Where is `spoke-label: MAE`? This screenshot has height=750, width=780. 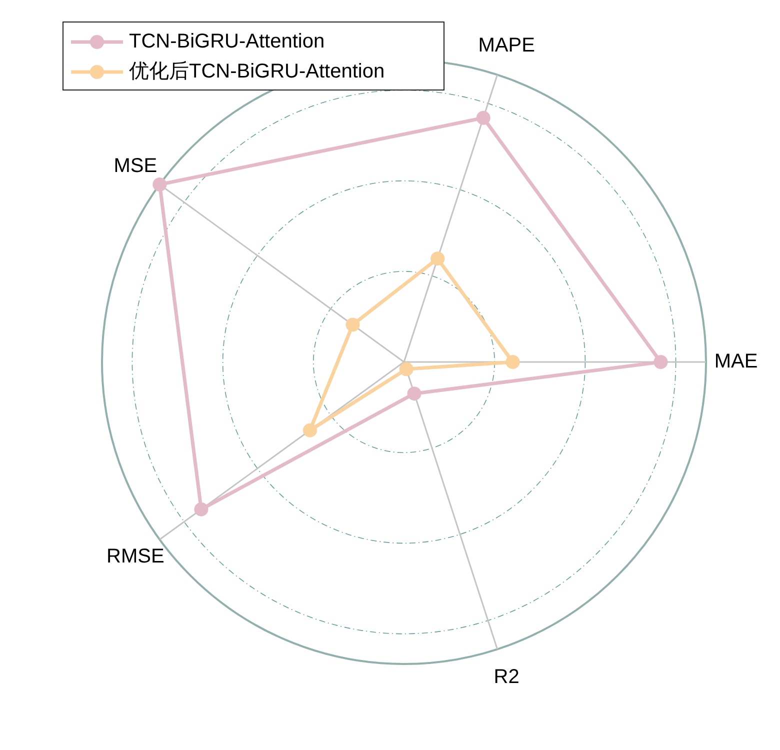
spoke-label: MAE is located at coordinates (736, 361).